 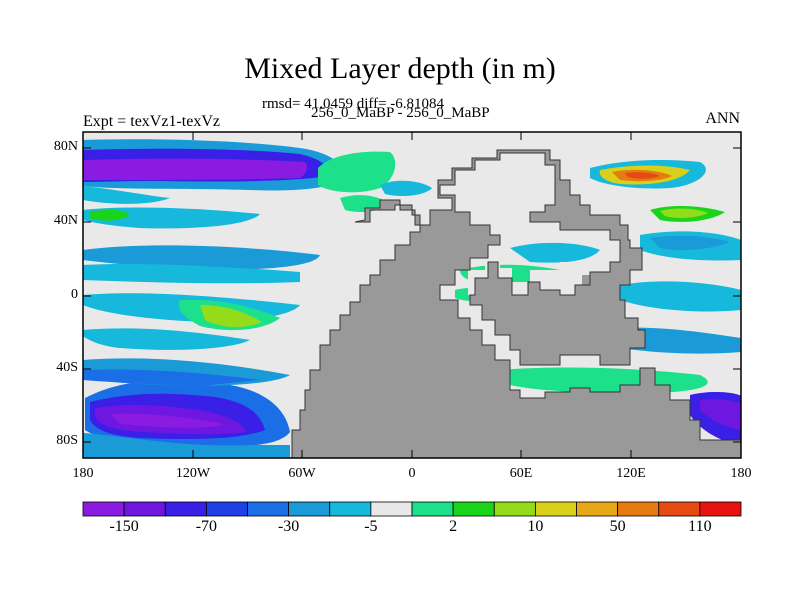 What do you see at coordinates (151, 121) in the screenshot?
I see `expt-label: Expt = texVz1-texVz` at bounding box center [151, 121].